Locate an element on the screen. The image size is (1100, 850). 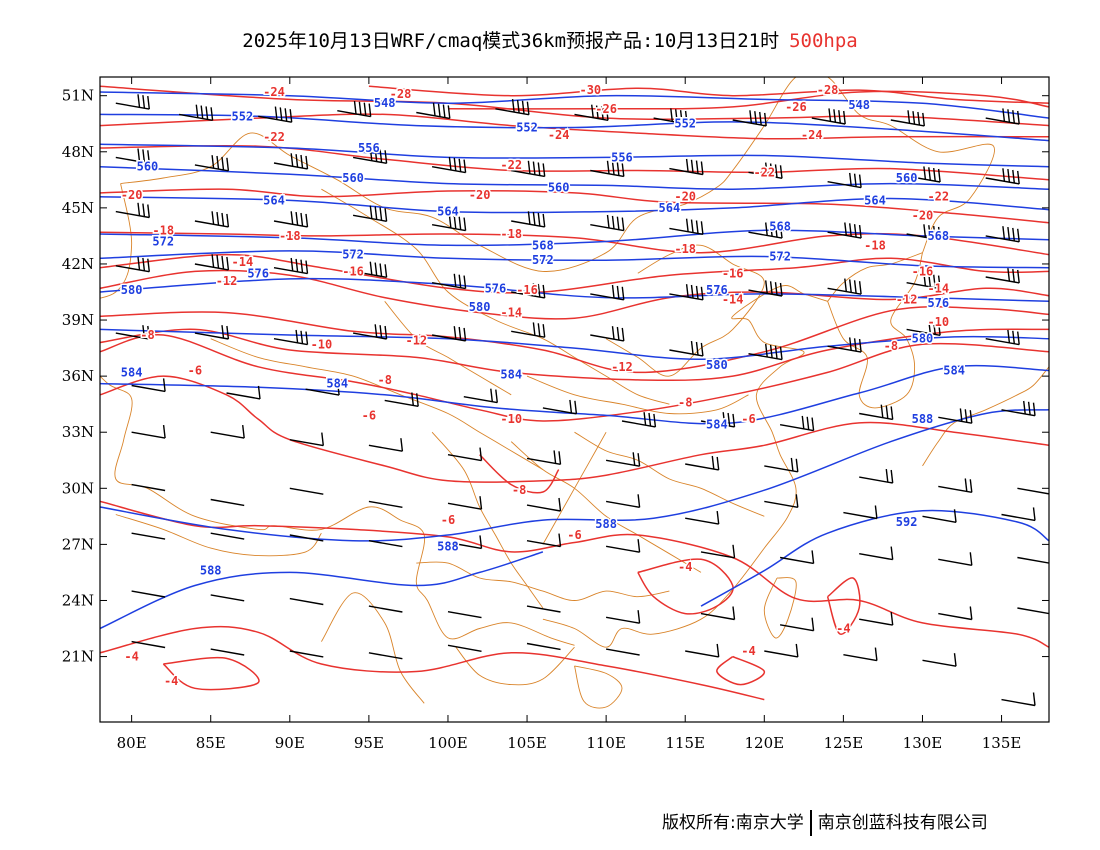
x-tick-label: 110E is located at coordinates (606, 743).